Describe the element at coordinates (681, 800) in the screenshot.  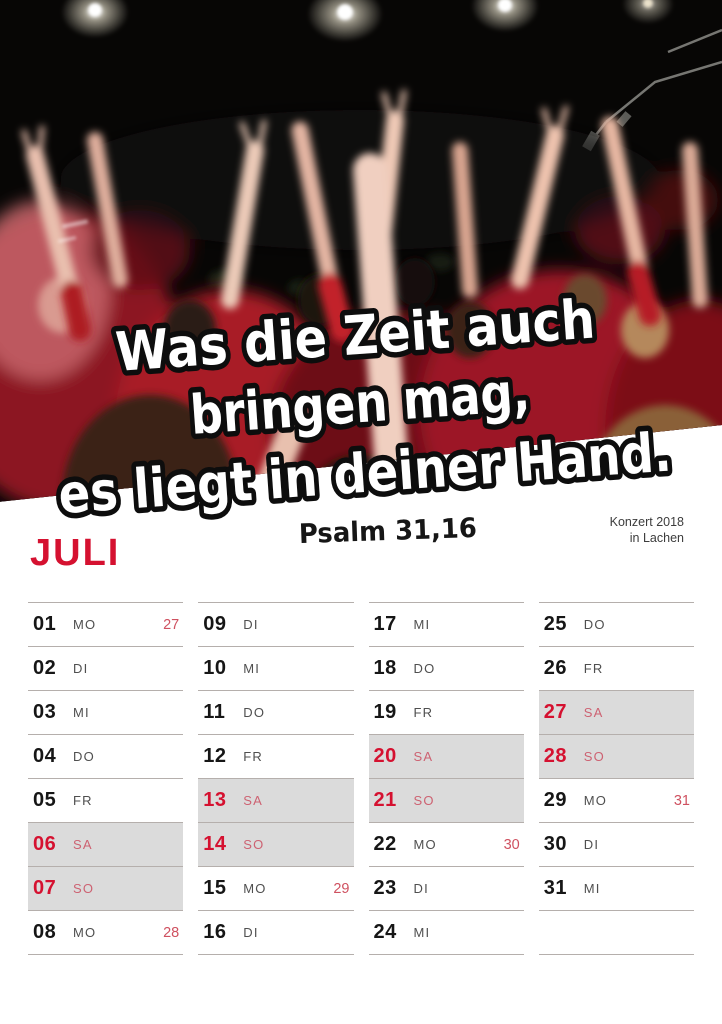
I see `week-number-badge: 31` at that location.